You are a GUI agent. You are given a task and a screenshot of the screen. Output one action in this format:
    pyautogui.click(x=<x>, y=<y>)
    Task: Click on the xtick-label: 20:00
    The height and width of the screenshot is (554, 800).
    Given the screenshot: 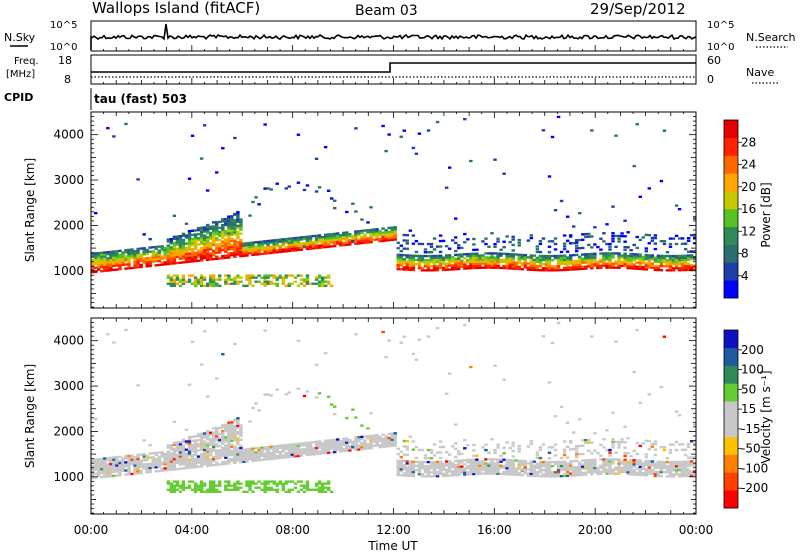 What is the action you would take?
    pyautogui.click(x=595, y=530)
    